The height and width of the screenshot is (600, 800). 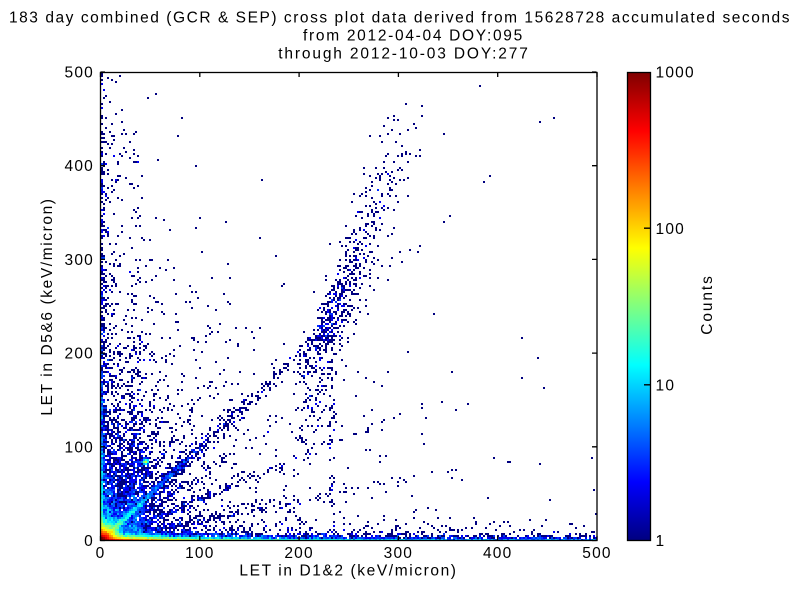 What do you see at coordinates (403, 54) in the screenshot?
I see `svg-text: through 2012-10-03 DOY:277` at bounding box center [403, 54].